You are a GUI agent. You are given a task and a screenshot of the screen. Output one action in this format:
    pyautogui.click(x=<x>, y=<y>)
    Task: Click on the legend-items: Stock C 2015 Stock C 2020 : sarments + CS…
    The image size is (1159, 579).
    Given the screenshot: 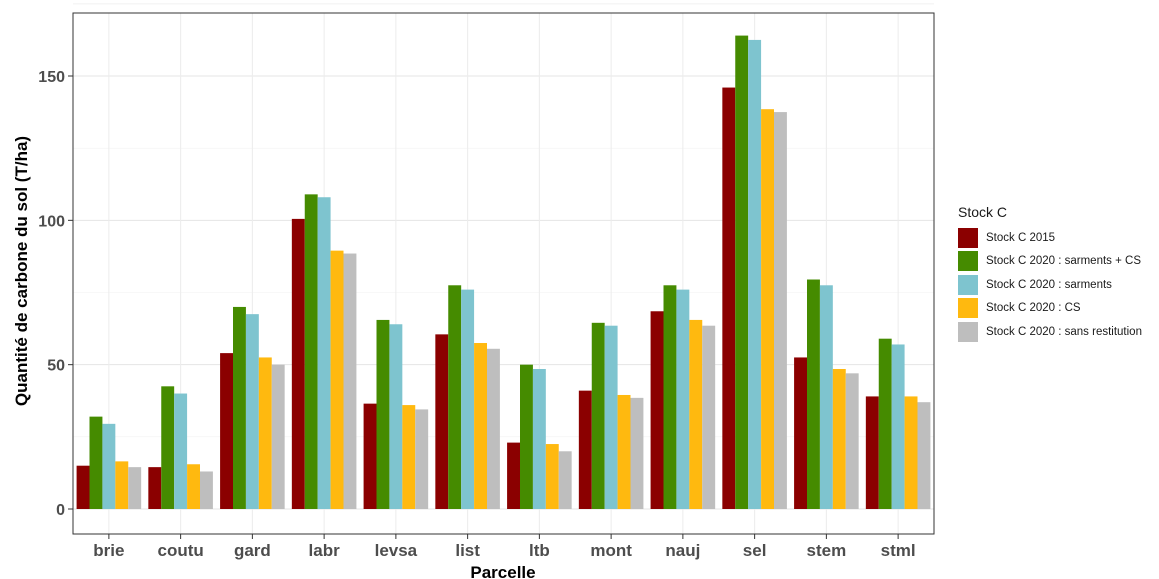 What is the action you would take?
    pyautogui.click(x=1050, y=285)
    